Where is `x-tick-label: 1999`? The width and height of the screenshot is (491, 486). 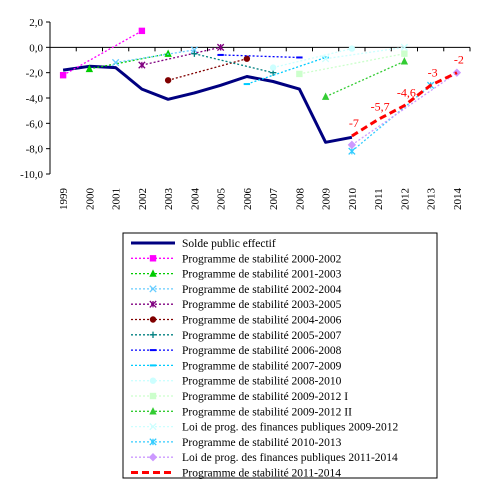
x-tick-label: 1999 is located at coordinates (64, 199).